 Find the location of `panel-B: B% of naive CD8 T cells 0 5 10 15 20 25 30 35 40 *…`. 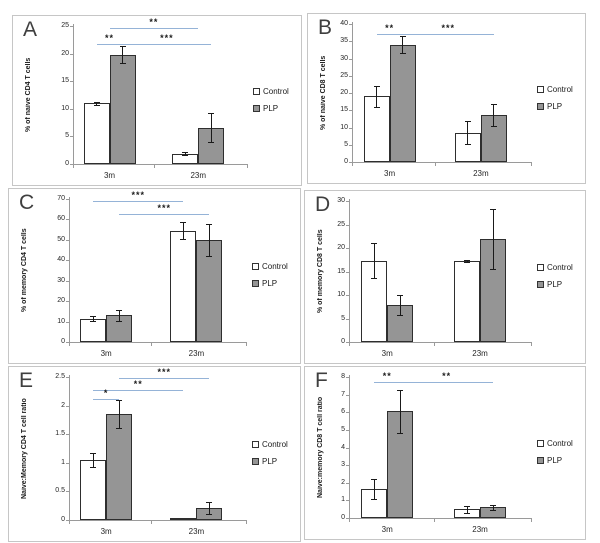

panel-B: B% of naive CD8 T cells 0 5 10 15 20 25 30 35 40 *… is located at coordinates (446, 98).